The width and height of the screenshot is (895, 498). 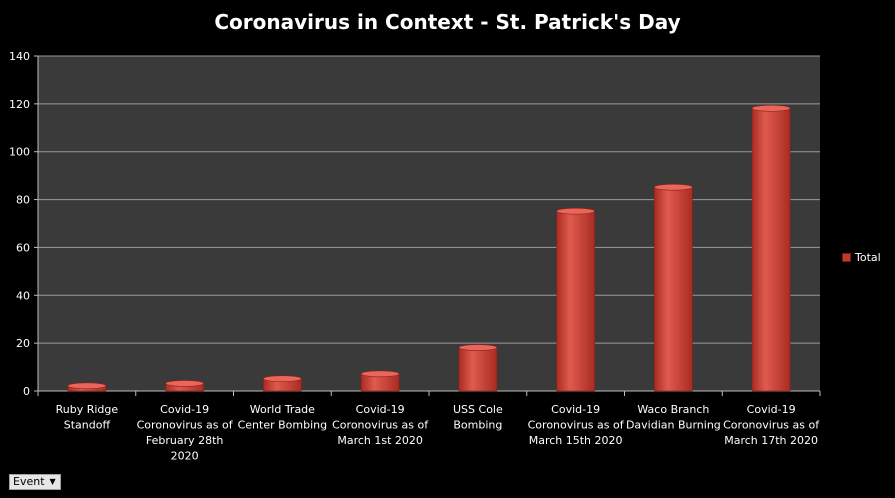 I want to click on y-tick-label: 120, so click(x=19, y=104).